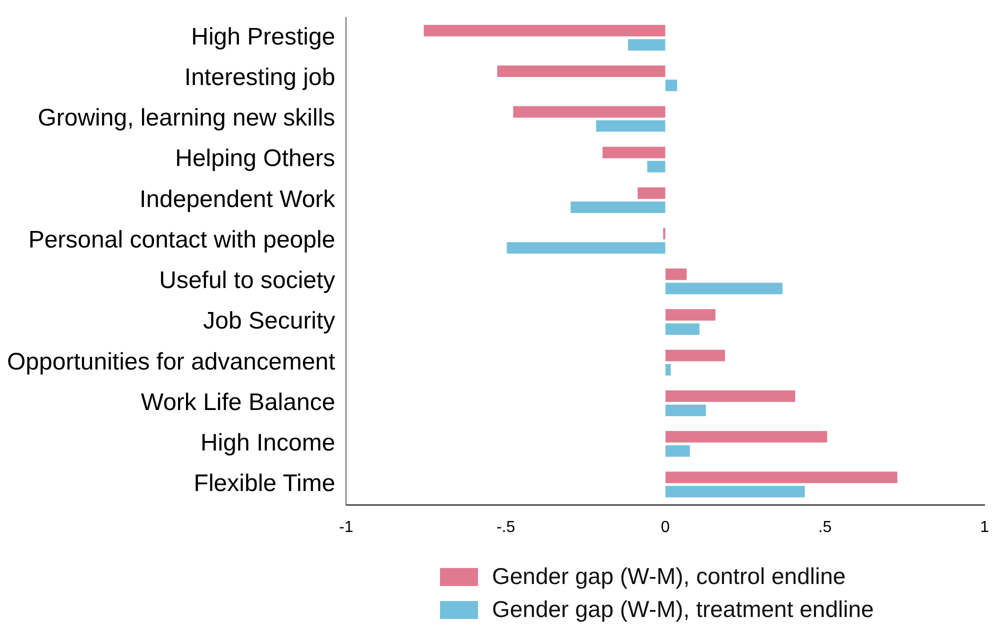  I want to click on y-tick-label: Helping Others, so click(255, 158).